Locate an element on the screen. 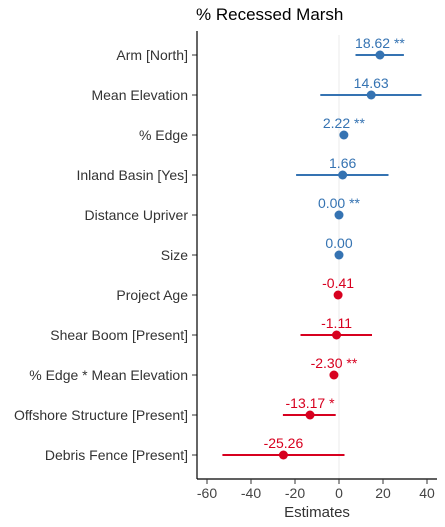  x-tick-label: -40 is located at coordinates (251, 493).